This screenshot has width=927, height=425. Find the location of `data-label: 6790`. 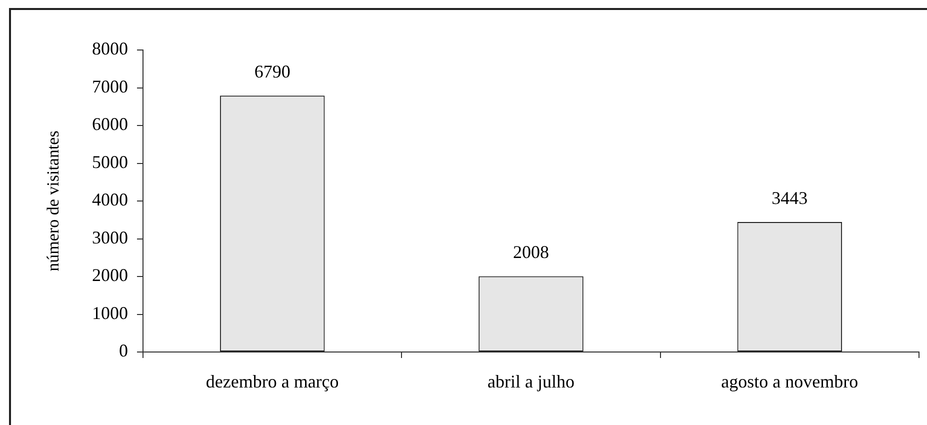

data-label: 6790 is located at coordinates (272, 71).